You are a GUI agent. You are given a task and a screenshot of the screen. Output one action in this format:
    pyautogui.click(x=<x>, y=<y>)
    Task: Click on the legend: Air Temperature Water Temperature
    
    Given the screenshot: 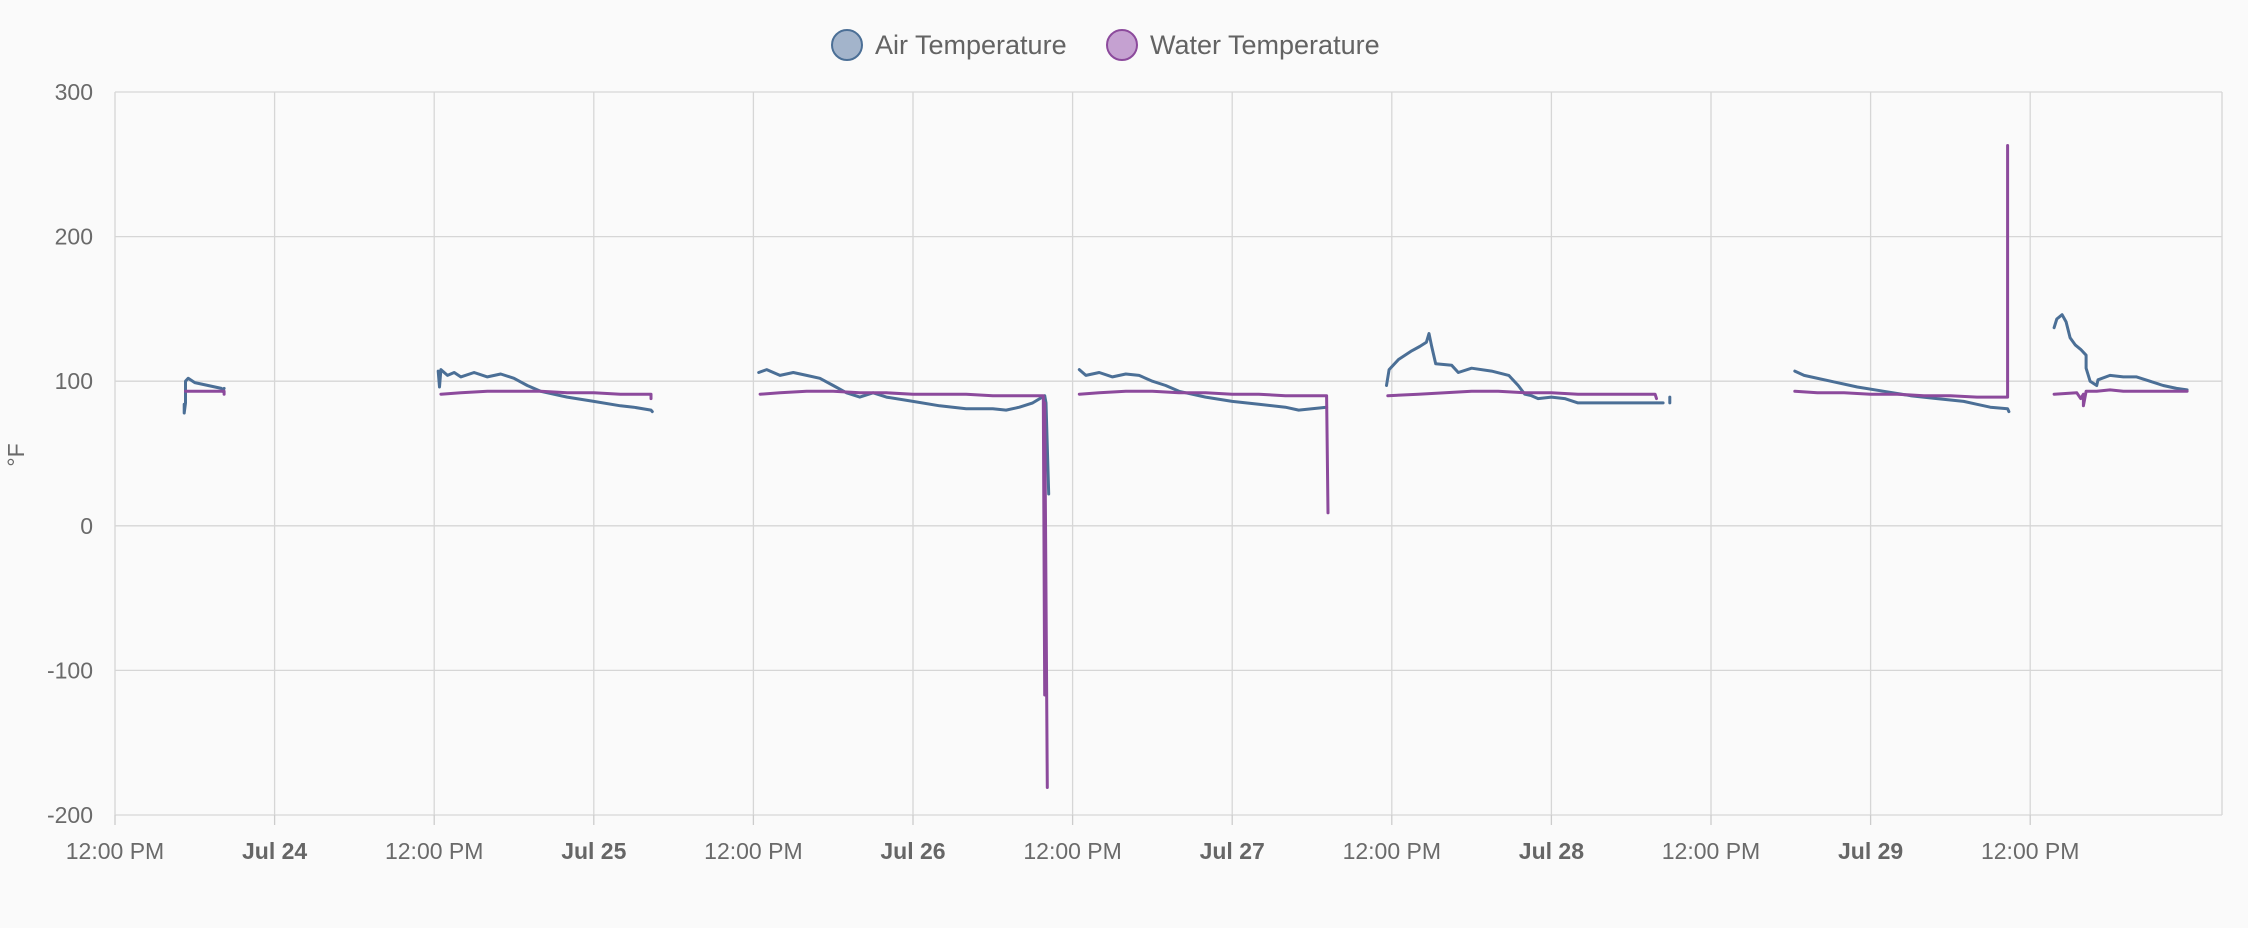 What is the action you would take?
    pyautogui.click(x=1105, y=45)
    